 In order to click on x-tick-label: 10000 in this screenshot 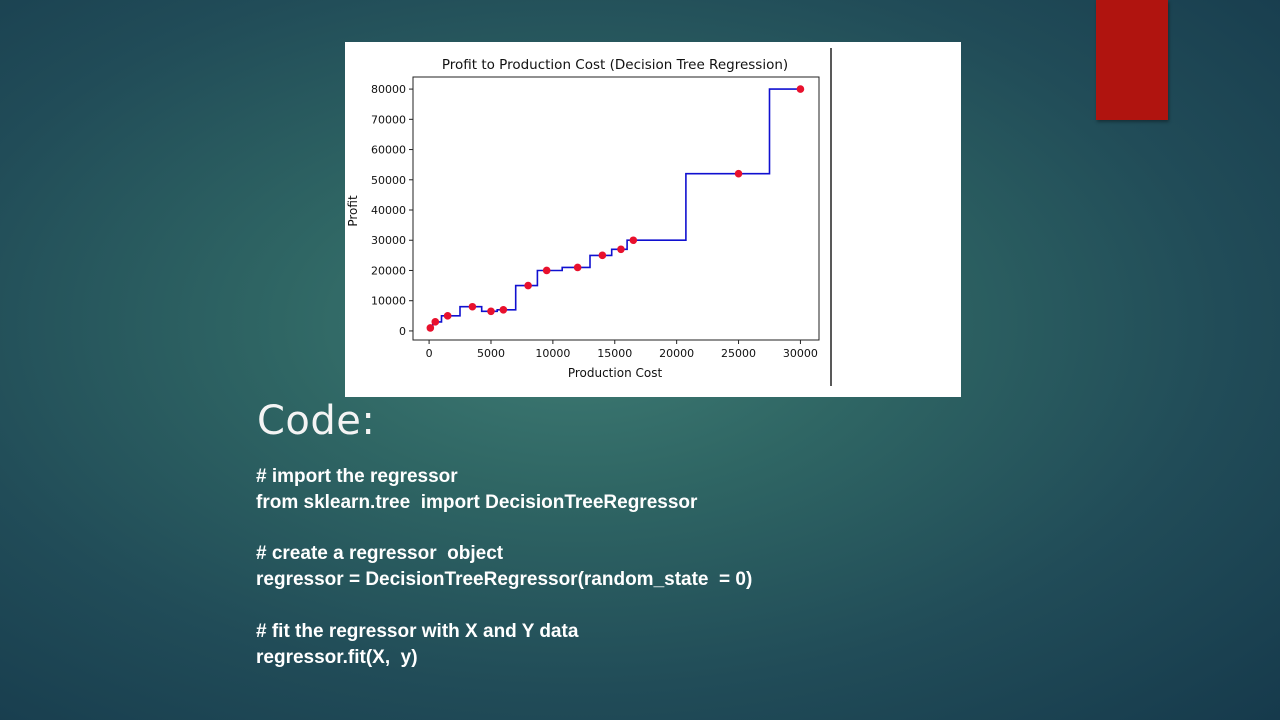, I will do `click(552, 353)`.